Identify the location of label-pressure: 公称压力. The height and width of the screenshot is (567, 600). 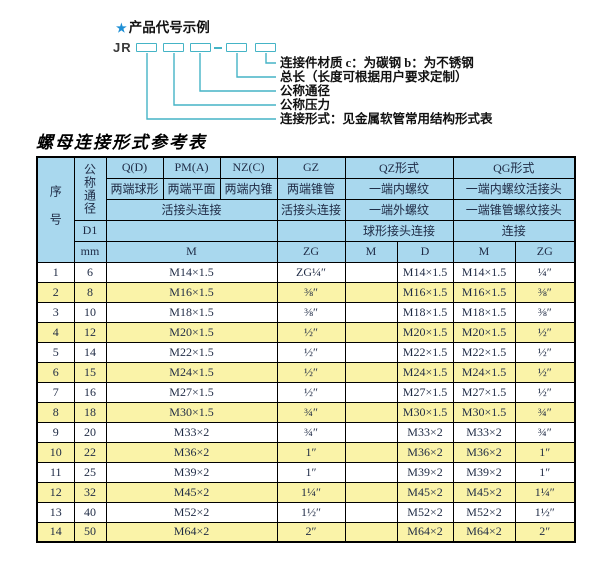
(305, 105).